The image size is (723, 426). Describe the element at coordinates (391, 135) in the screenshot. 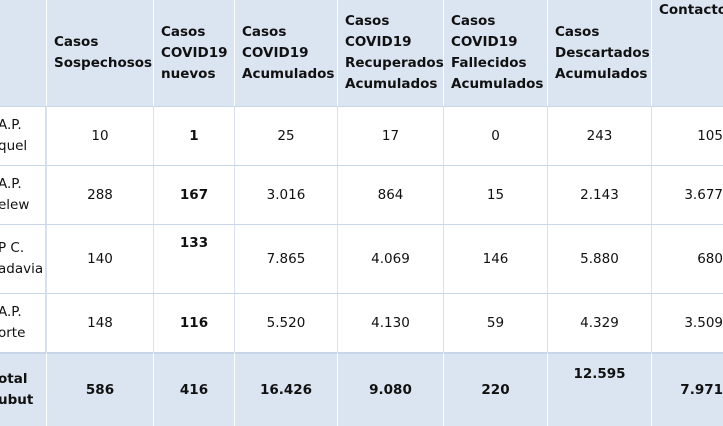

I see `cell-recuperados: 17` at that location.